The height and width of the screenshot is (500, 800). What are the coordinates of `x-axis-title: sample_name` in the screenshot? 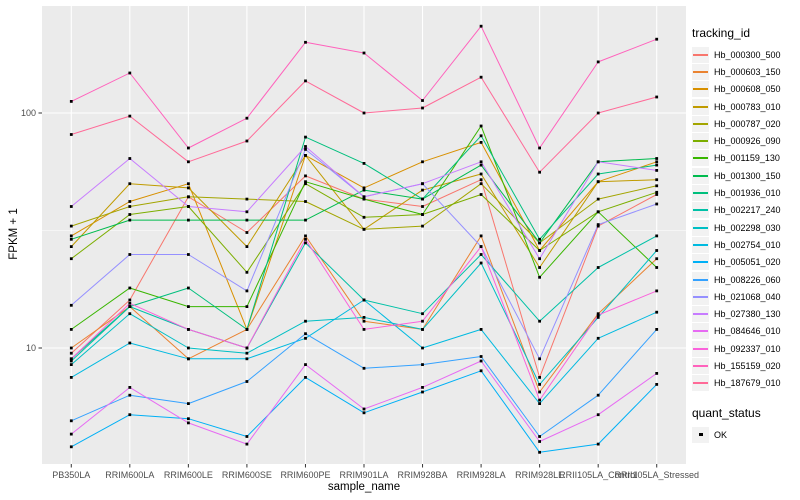 It's located at (364, 487).